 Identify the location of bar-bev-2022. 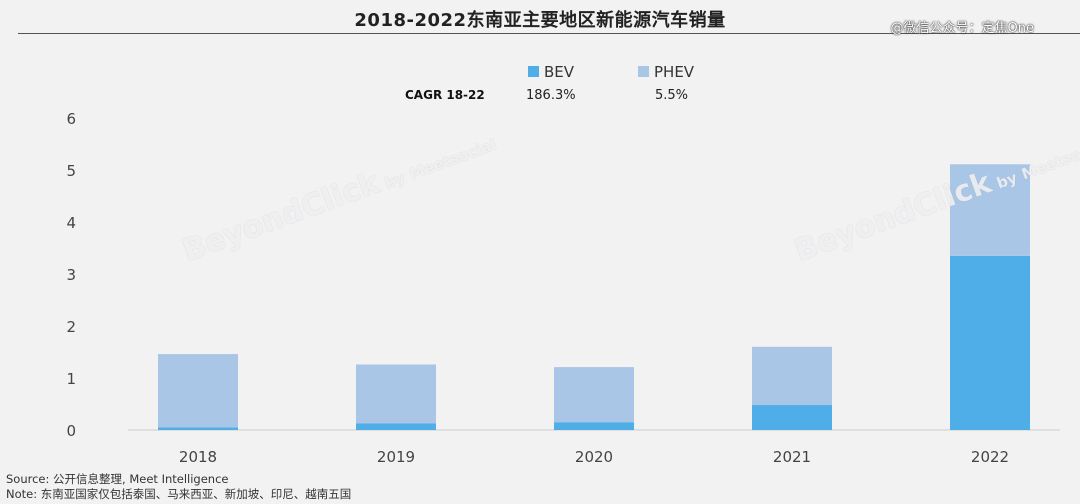
(990, 342).